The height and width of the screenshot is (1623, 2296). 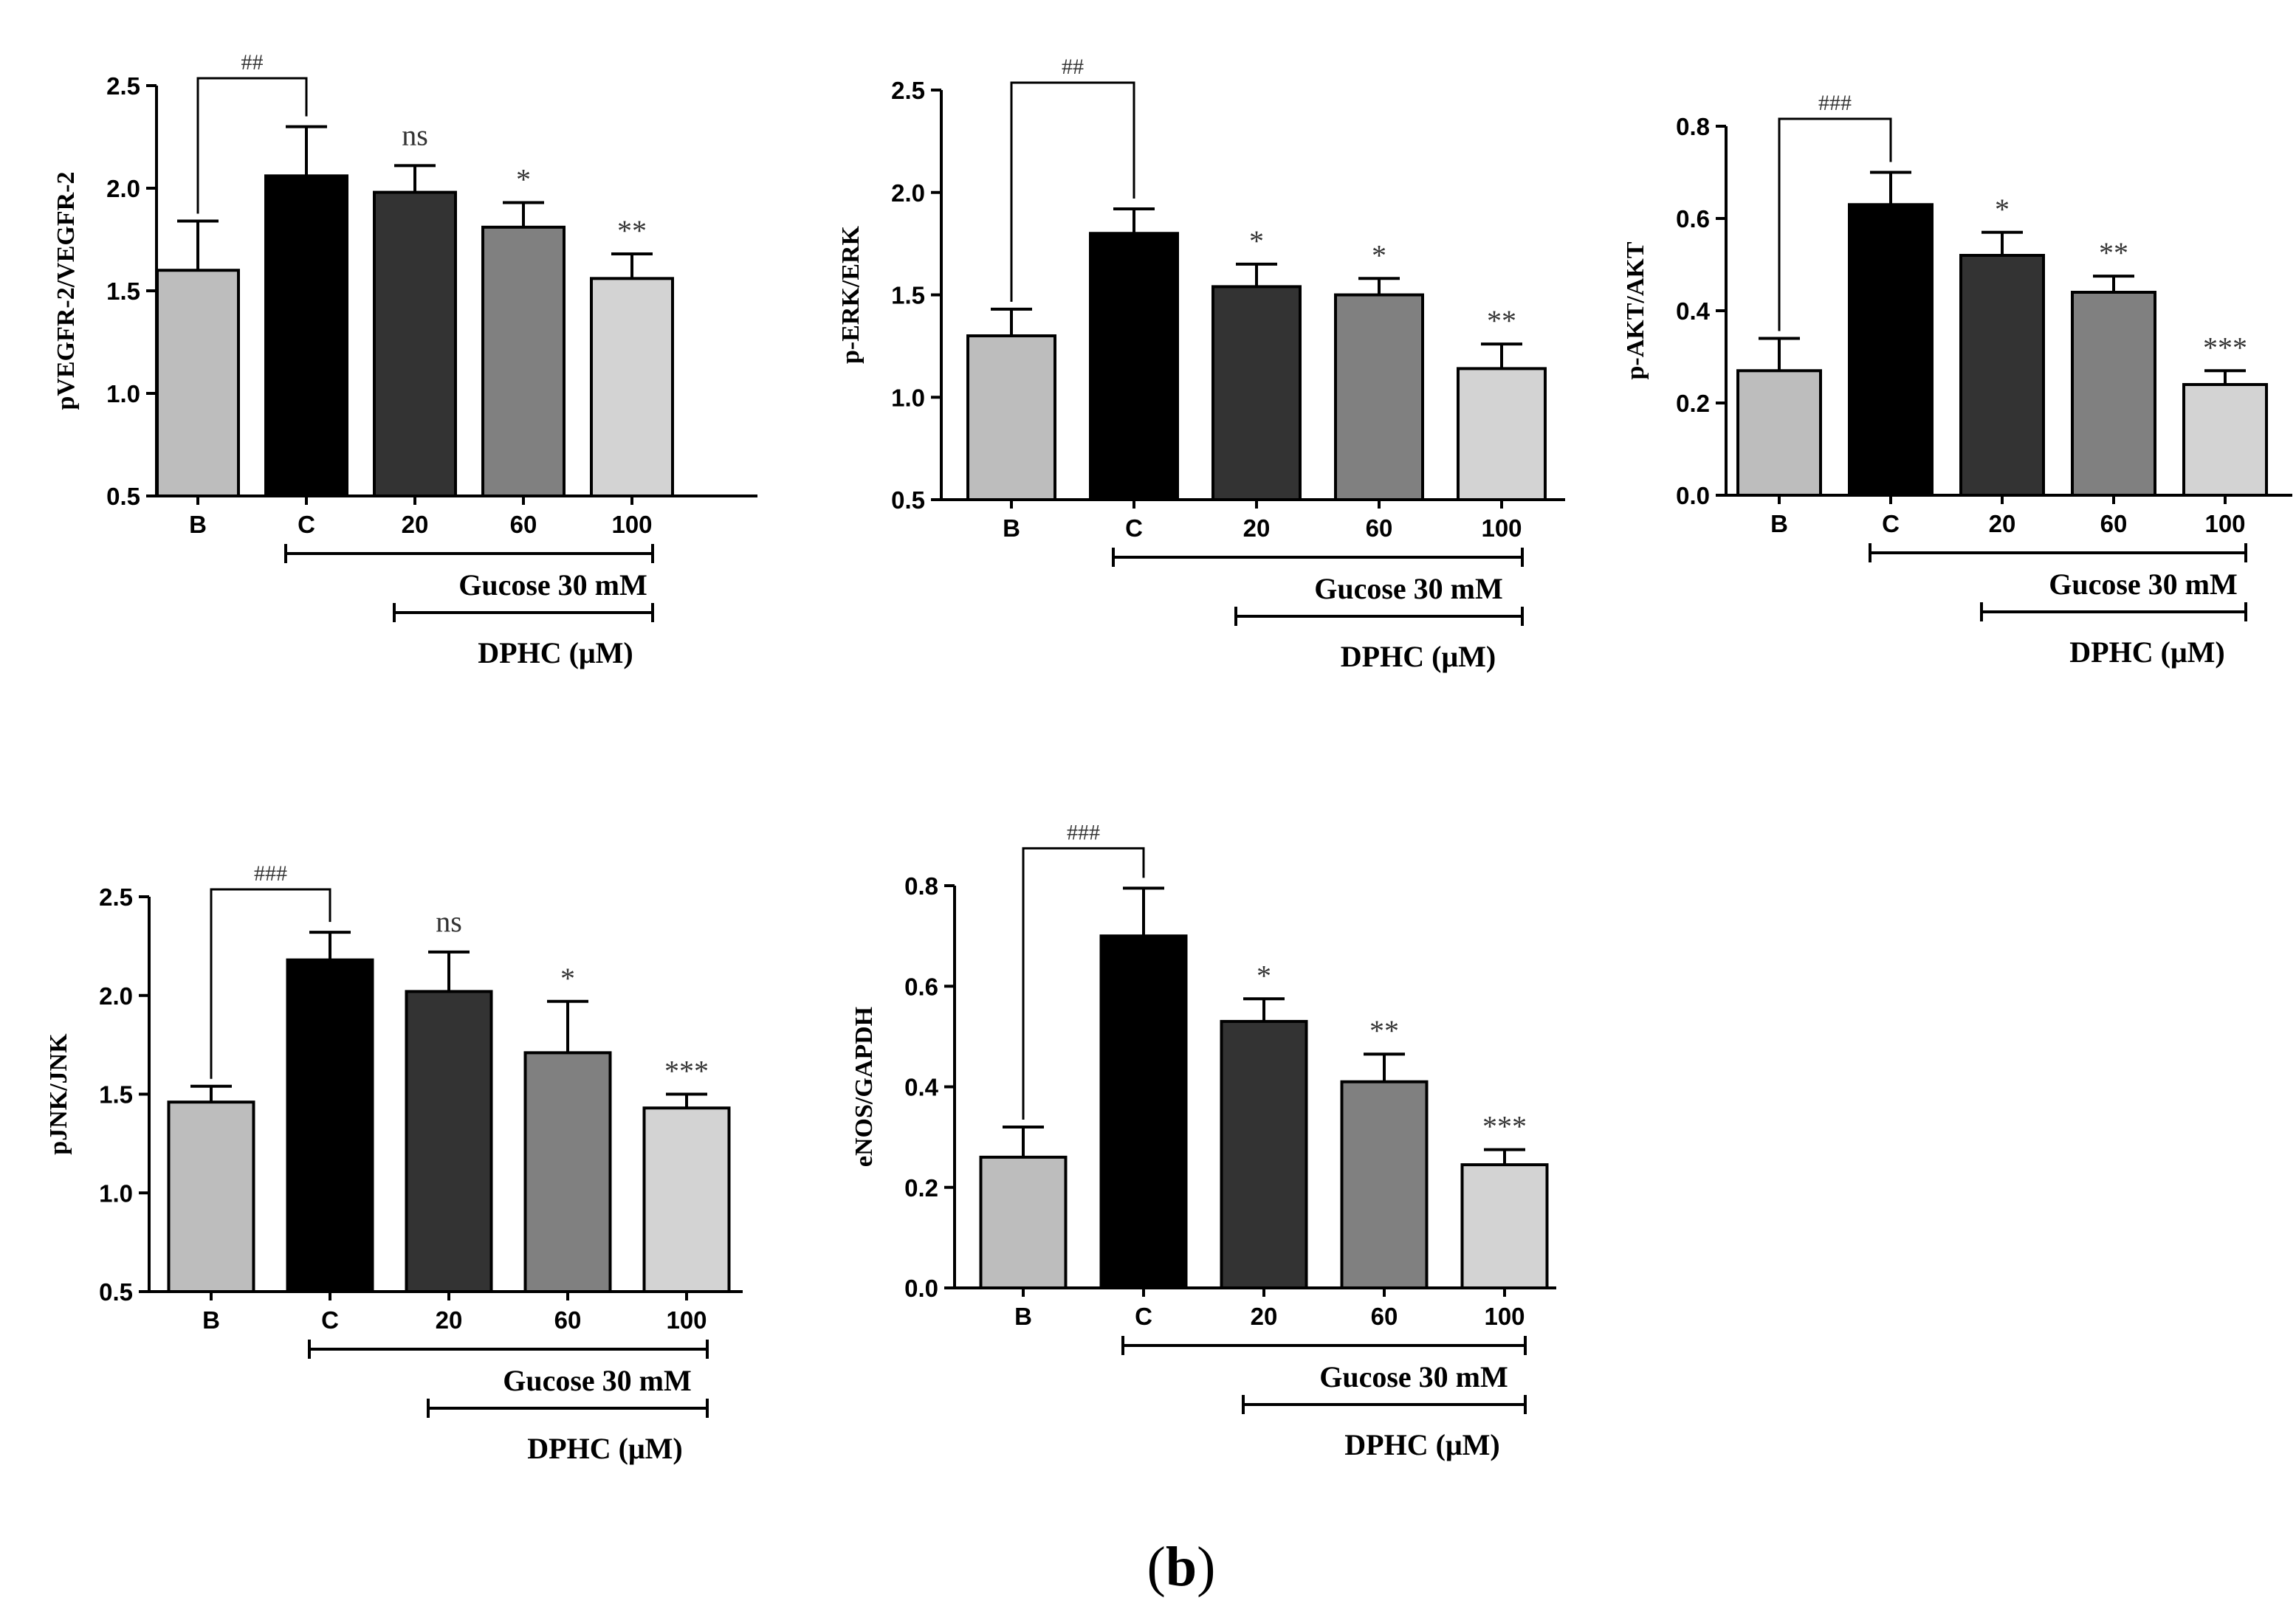 I want to click on y-axis-label: pVEGFR-2/VEGFR-2, so click(x=66, y=291).